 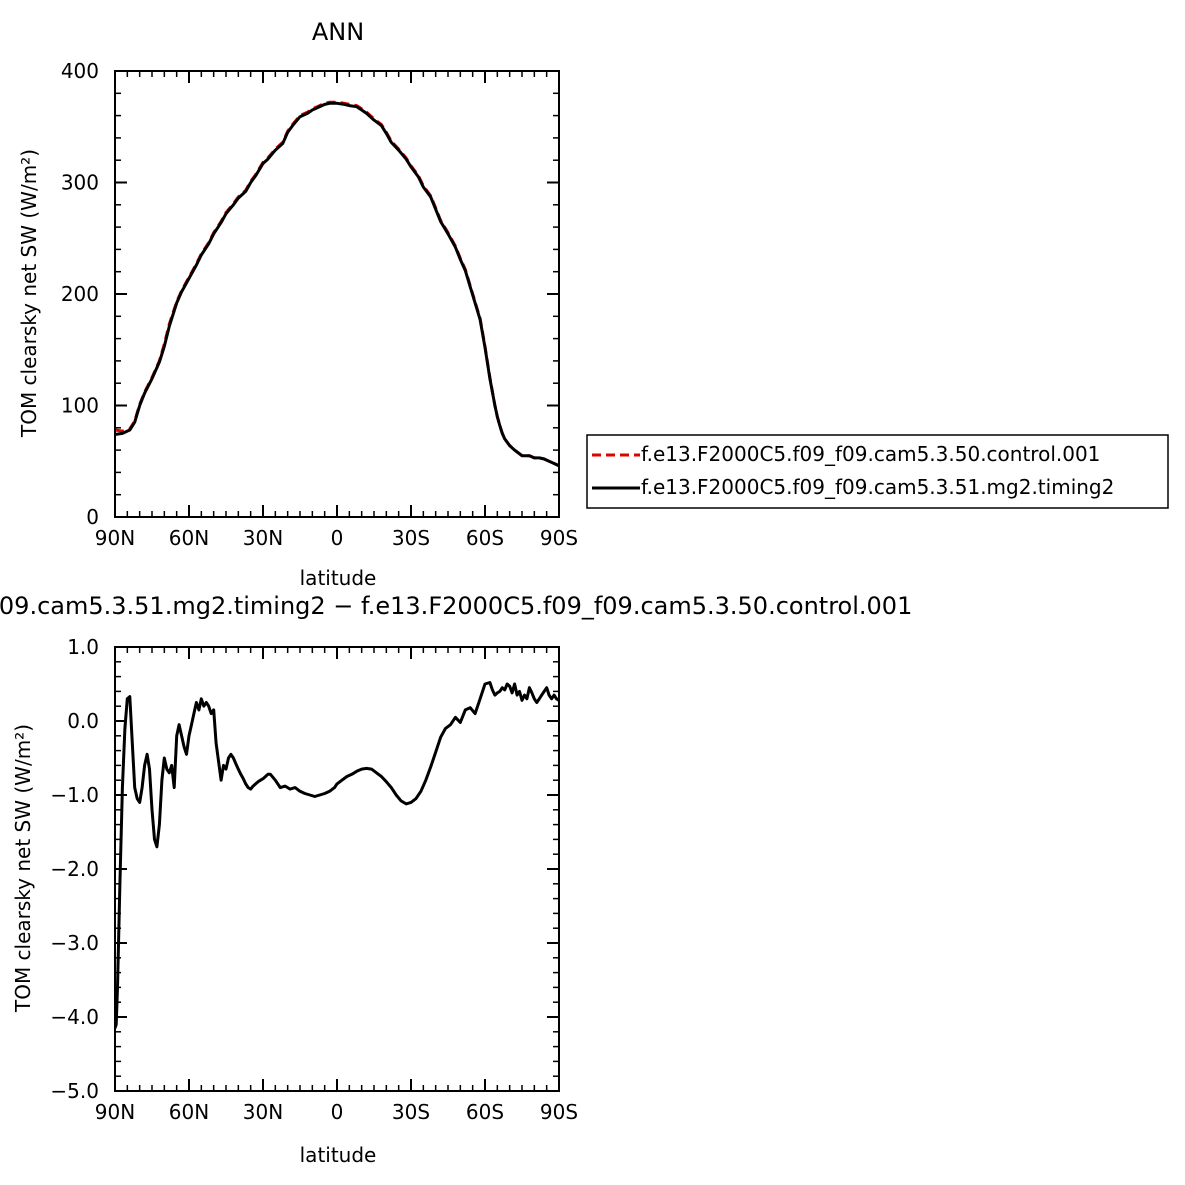 What do you see at coordinates (83, 721) in the screenshot?
I see `bottom-y-tick-label: 0.0` at bounding box center [83, 721].